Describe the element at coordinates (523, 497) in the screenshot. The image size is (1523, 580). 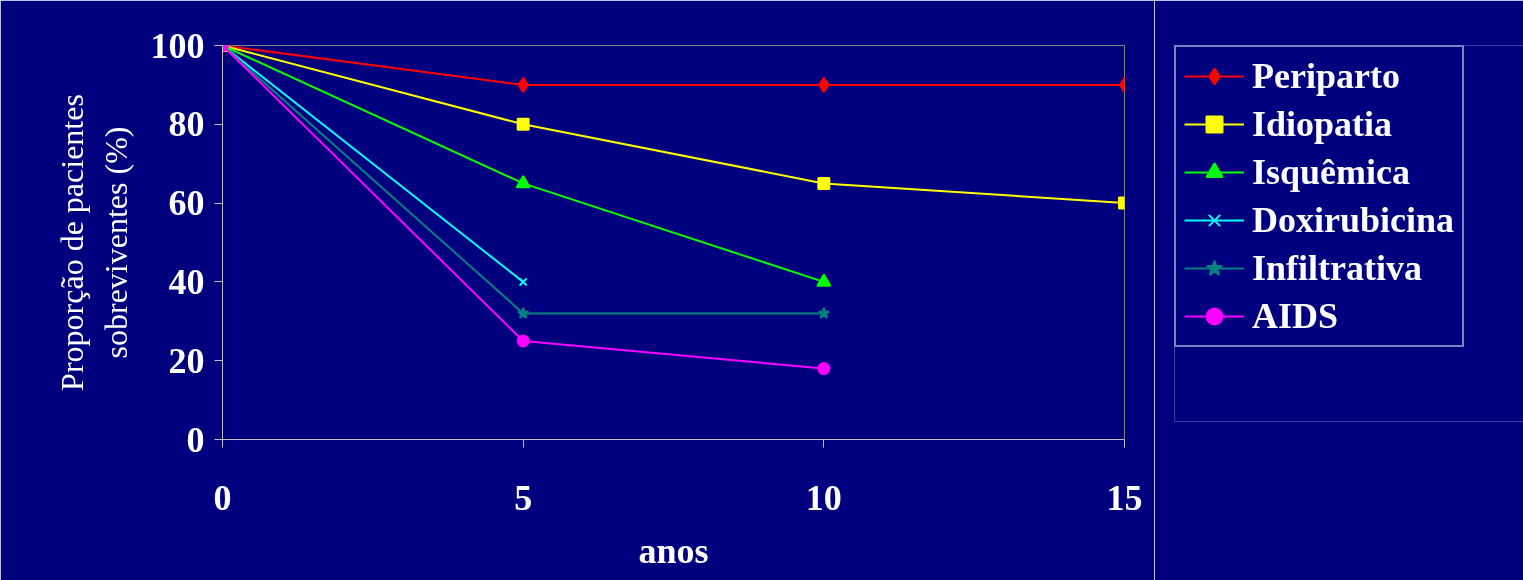
I see `x-tick-label: 5` at that location.